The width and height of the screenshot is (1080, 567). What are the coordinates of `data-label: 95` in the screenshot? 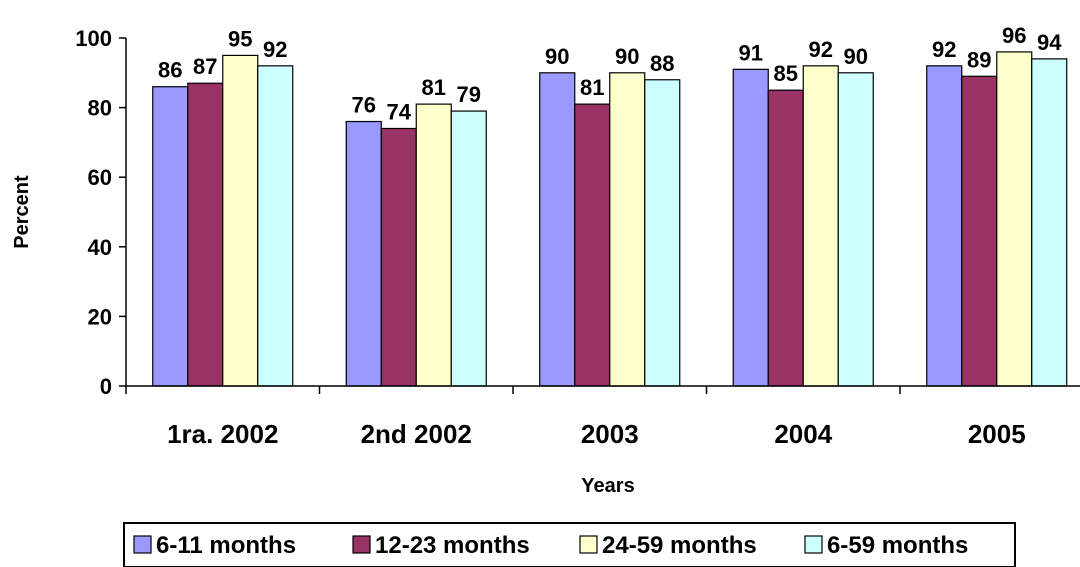 It's located at (240, 38).